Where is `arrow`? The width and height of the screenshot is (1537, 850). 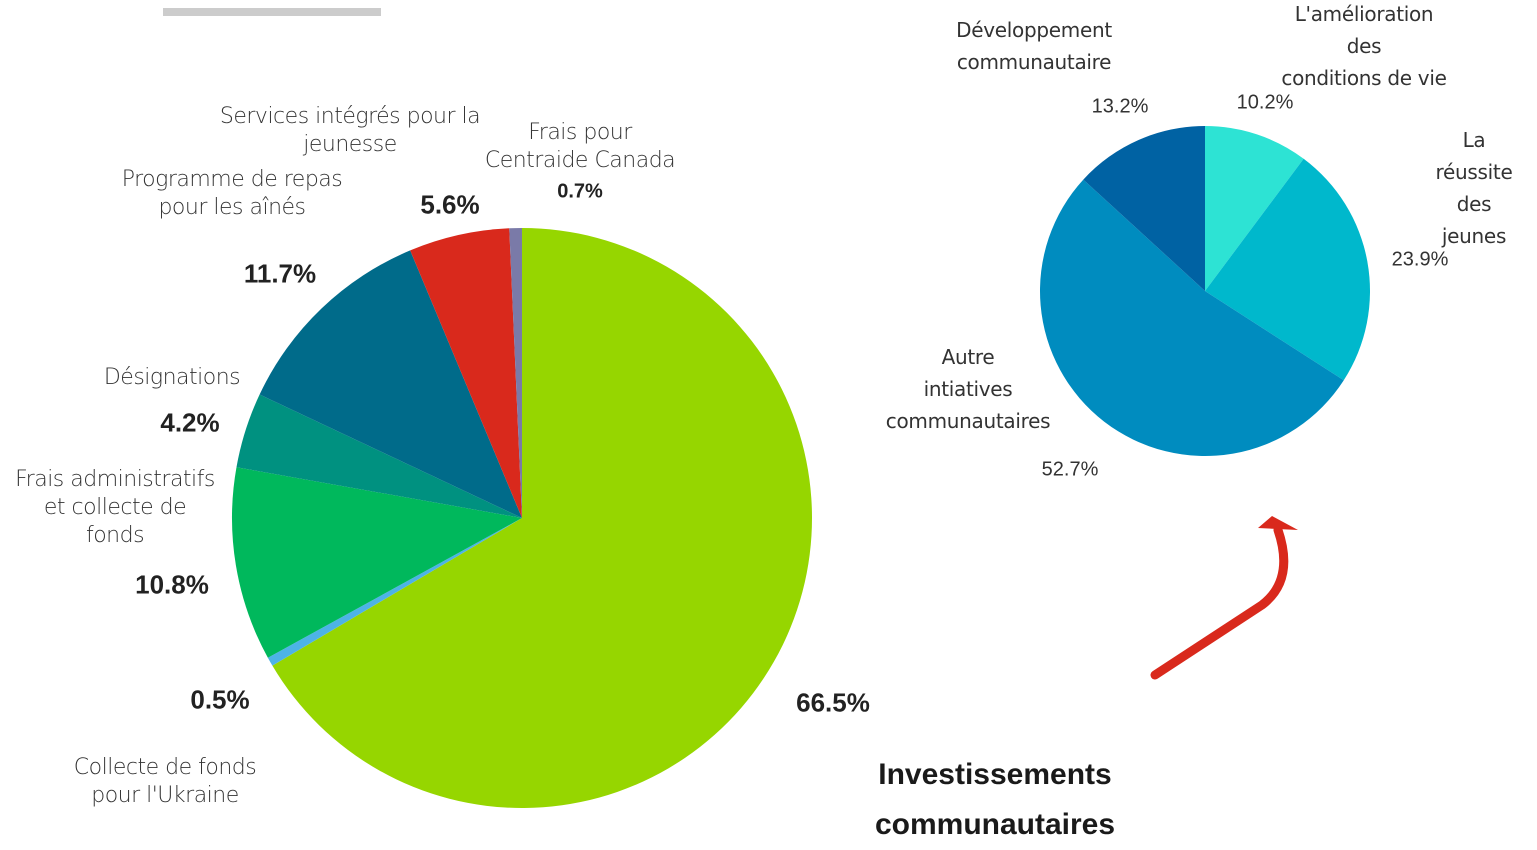
arrow is located at coordinates (1219, 602).